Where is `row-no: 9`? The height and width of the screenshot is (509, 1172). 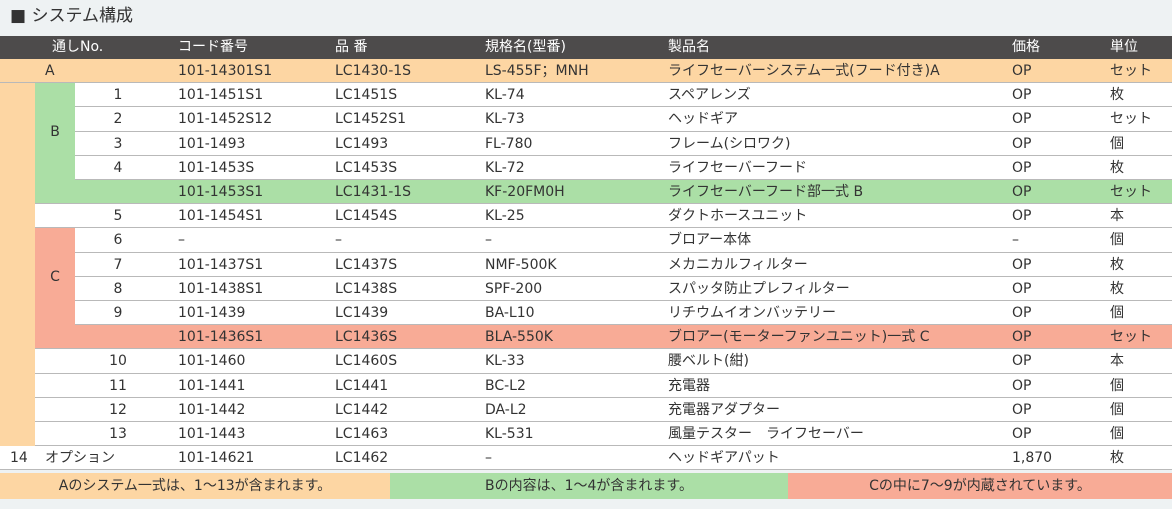
row-no: 9 is located at coordinates (118, 313).